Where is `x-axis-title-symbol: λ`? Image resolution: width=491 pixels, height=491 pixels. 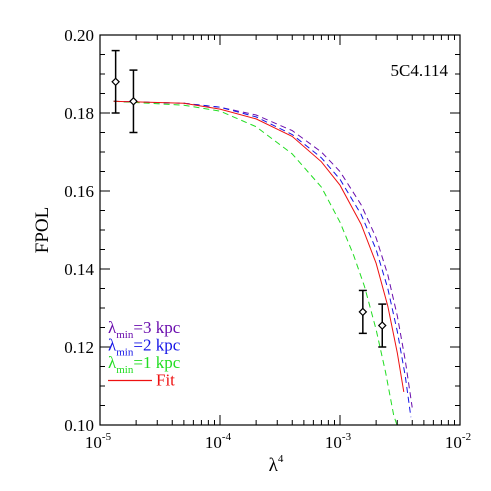
x-axis-title-symbol: λ is located at coordinates (274, 465).